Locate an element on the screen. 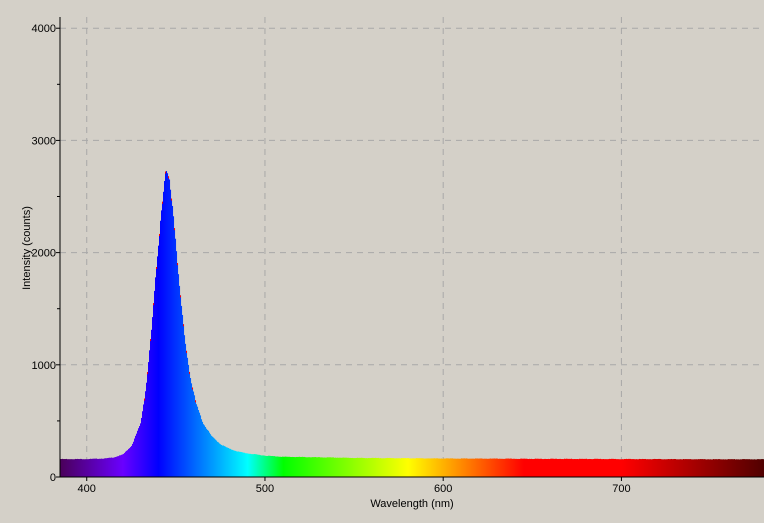  x-tick-label: 600 is located at coordinates (443, 489).